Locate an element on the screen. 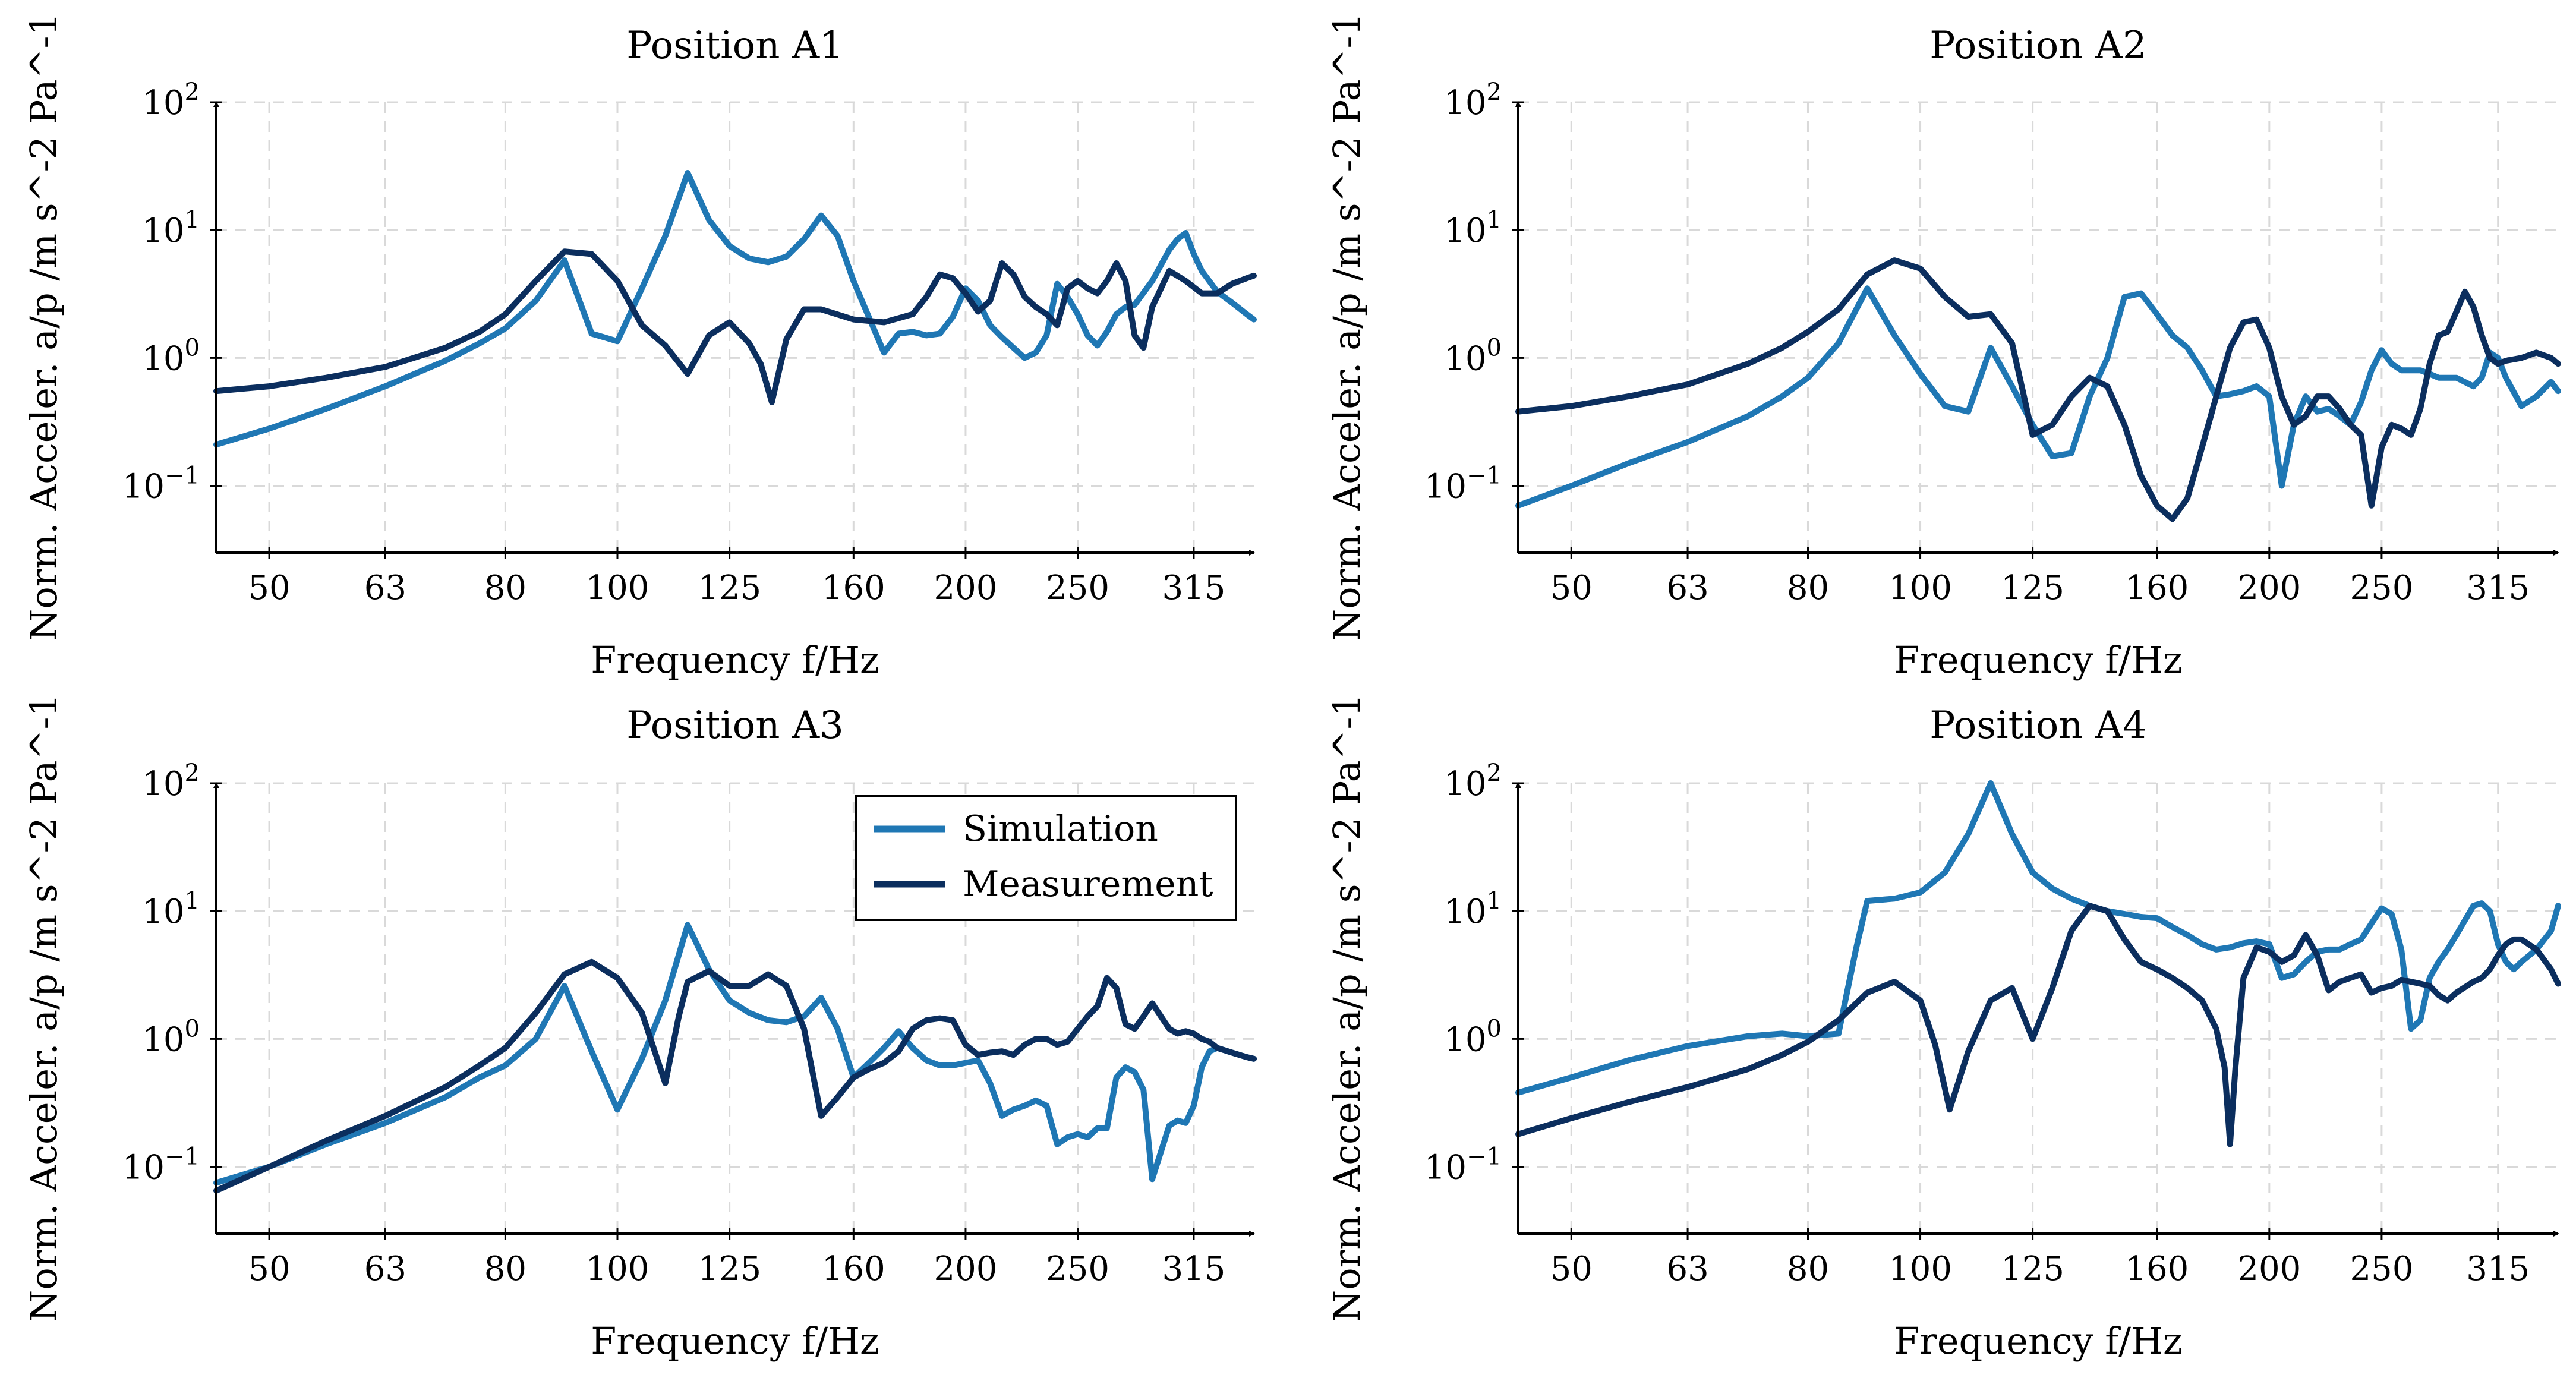 Image resolution: width=2576 pixels, height=1381 pixels. legend-label-measurement: Measurement is located at coordinates (1088, 884).